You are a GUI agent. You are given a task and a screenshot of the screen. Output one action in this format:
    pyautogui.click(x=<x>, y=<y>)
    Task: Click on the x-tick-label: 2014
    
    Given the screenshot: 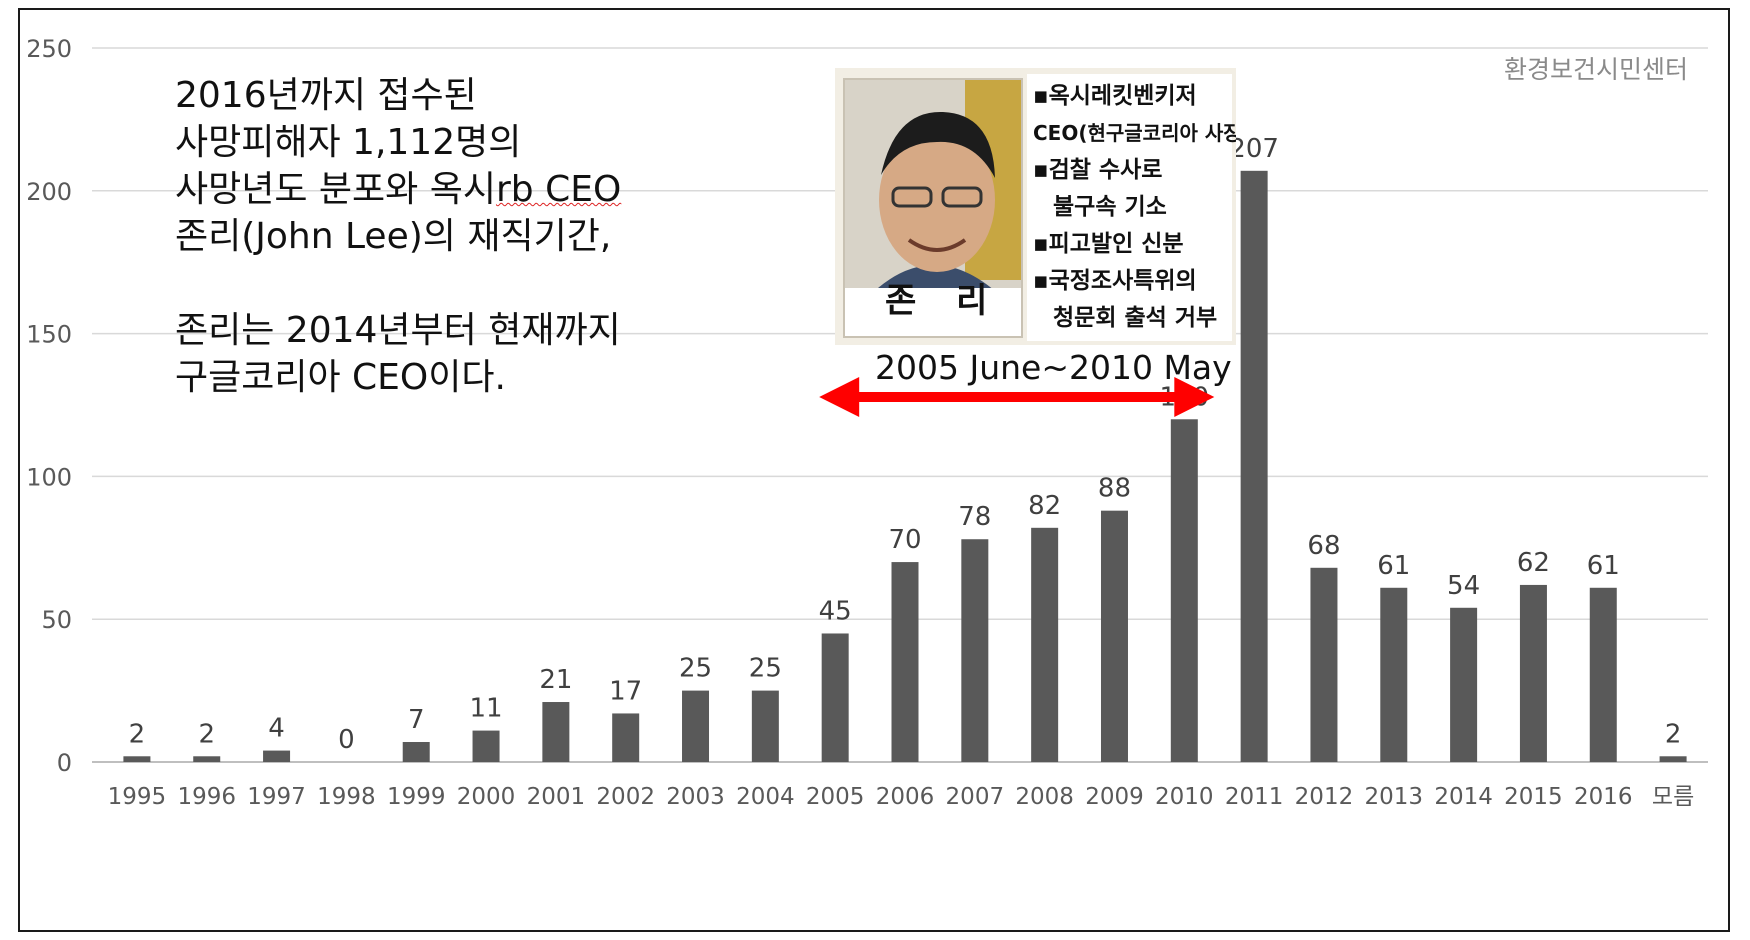 What is the action you would take?
    pyautogui.click(x=1463, y=797)
    